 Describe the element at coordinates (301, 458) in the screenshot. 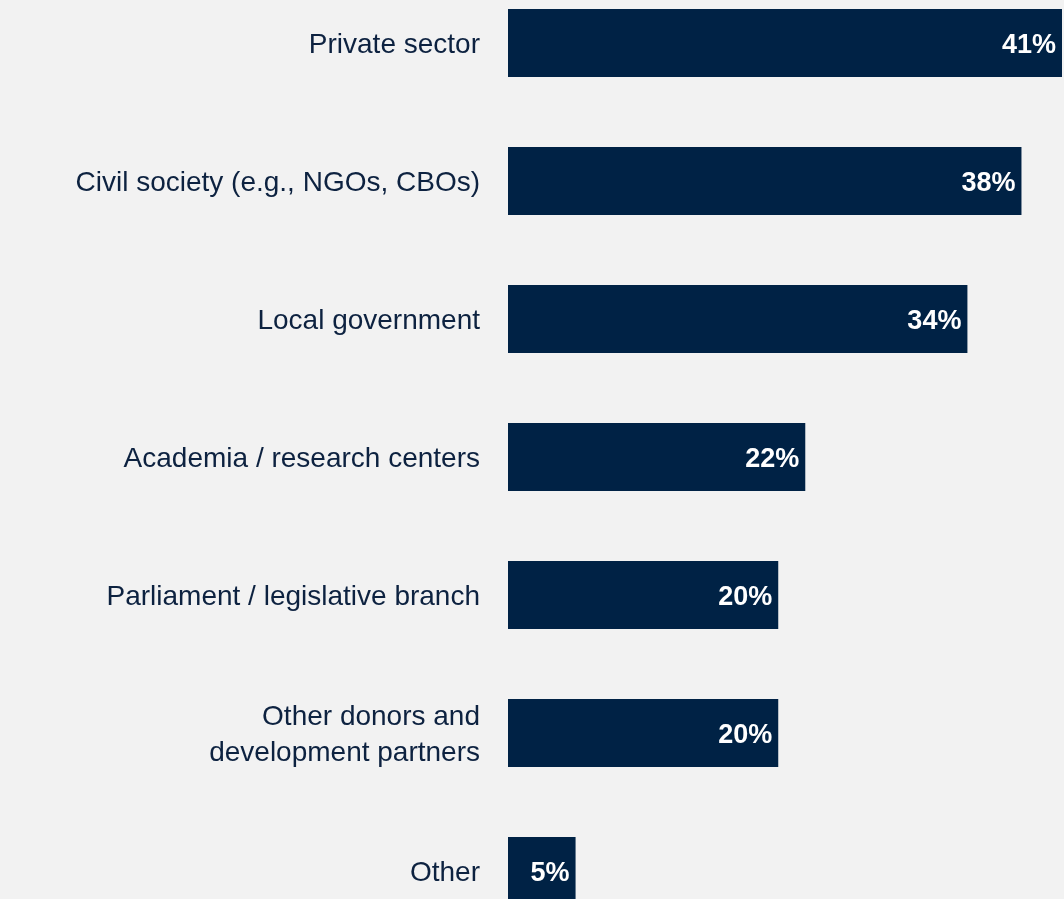

I see `y-tick-label: Academia / research centers` at that location.